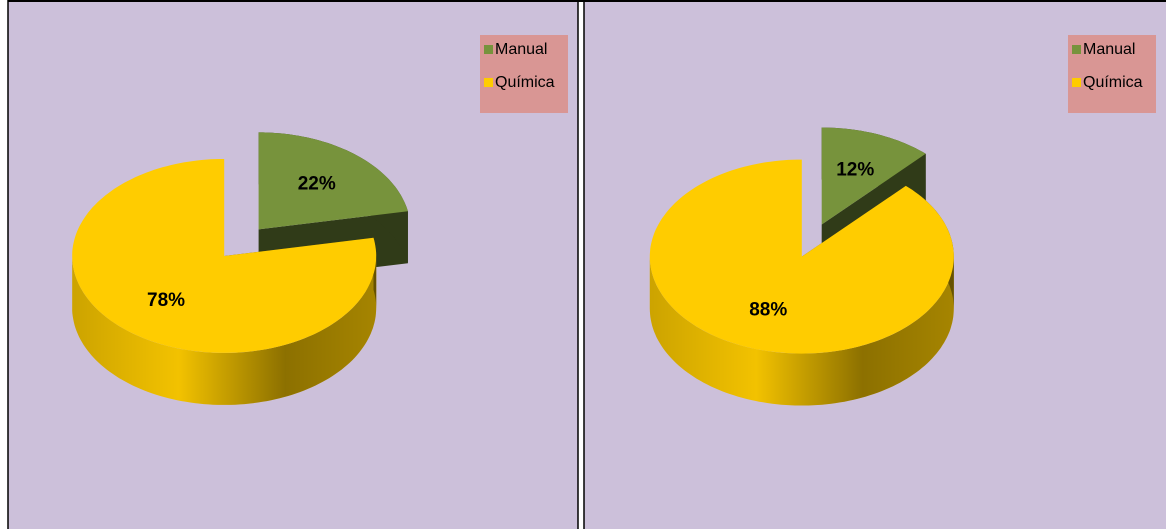  I want to click on data-label: 12%, so click(855, 169).